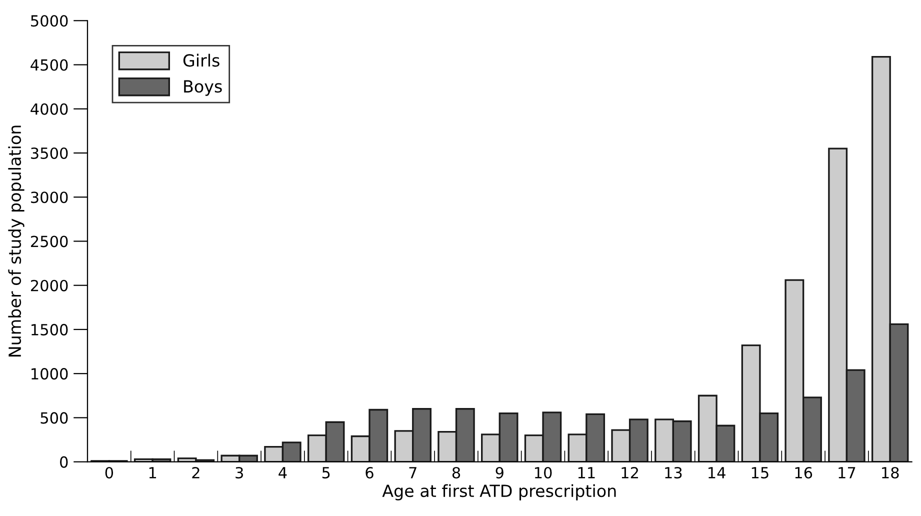 Image resolution: width=921 pixels, height=516 pixels. What do you see at coordinates (196, 472) in the screenshot?
I see `x-tick-label: 2` at bounding box center [196, 472].